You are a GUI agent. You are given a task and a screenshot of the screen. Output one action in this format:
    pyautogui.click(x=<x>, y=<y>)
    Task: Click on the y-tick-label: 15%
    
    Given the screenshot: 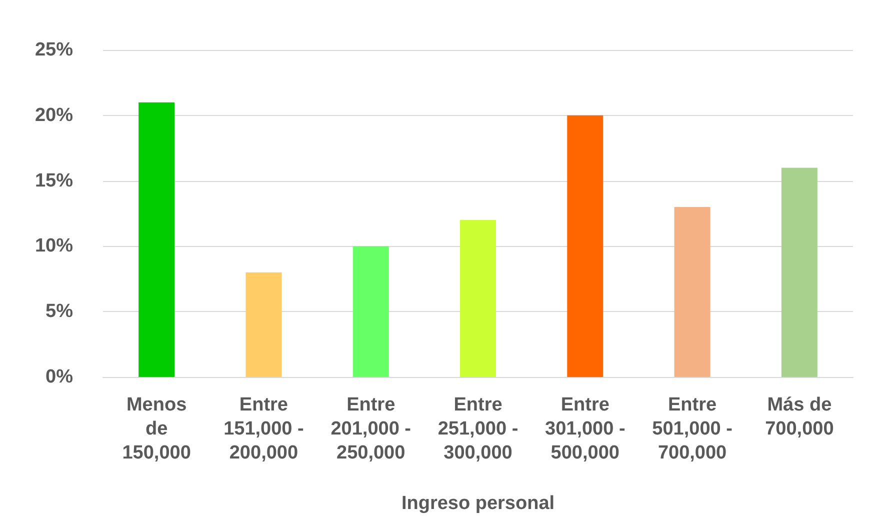 What is the action you would take?
    pyautogui.click(x=54, y=181)
    